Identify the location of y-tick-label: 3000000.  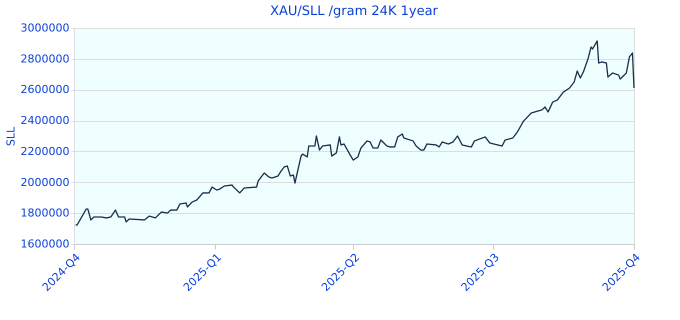
(45, 28).